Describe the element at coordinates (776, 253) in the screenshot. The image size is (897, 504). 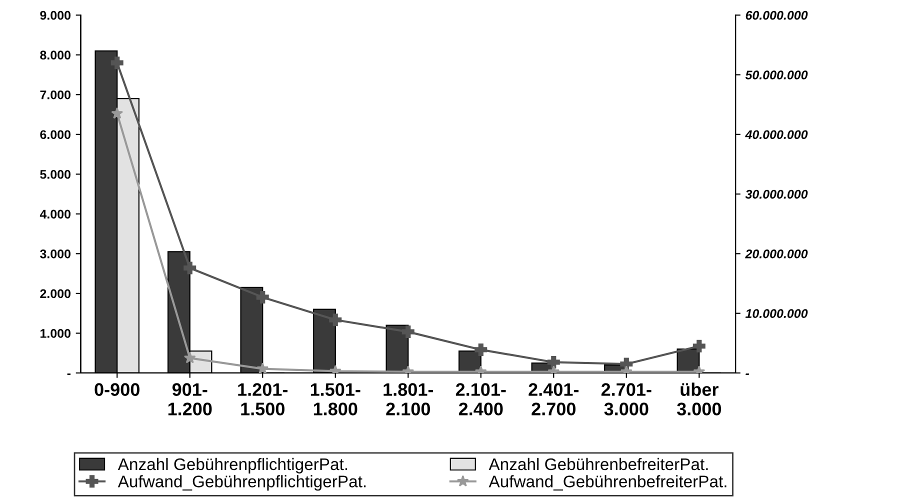
I see `y2-tick-label: 20.000.000` at that location.